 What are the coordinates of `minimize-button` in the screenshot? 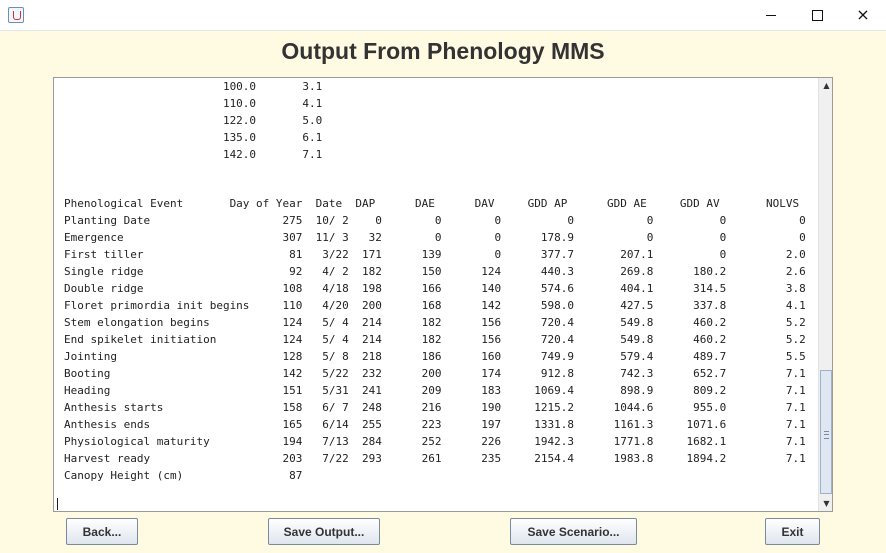 It's located at (771, 15).